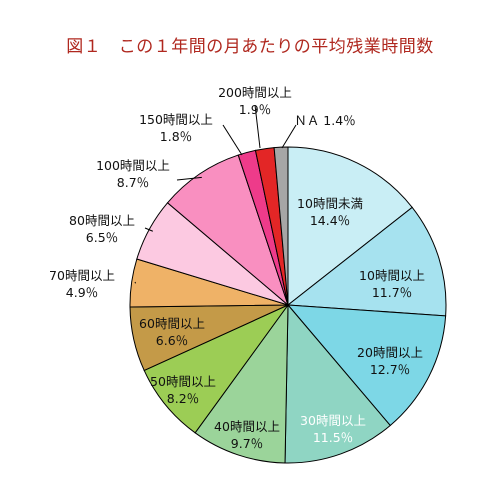  I want to click on slice-label: ＮＡ 1.4％, so click(324, 120).